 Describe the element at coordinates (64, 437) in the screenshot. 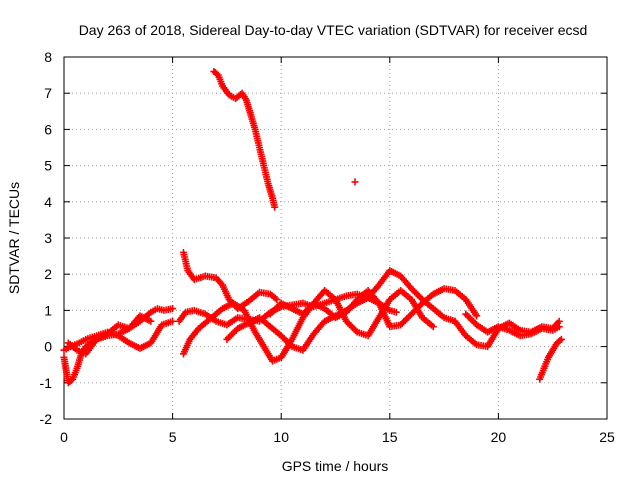

I see `x-tick-label: 0` at that location.